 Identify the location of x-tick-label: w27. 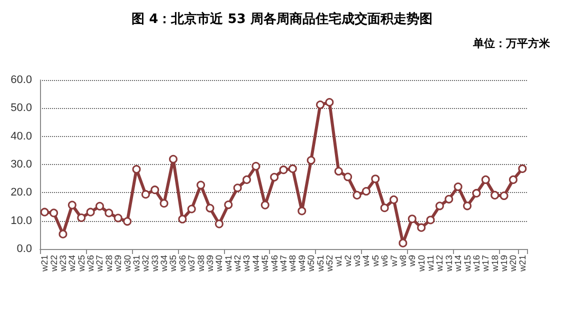
(99, 264).